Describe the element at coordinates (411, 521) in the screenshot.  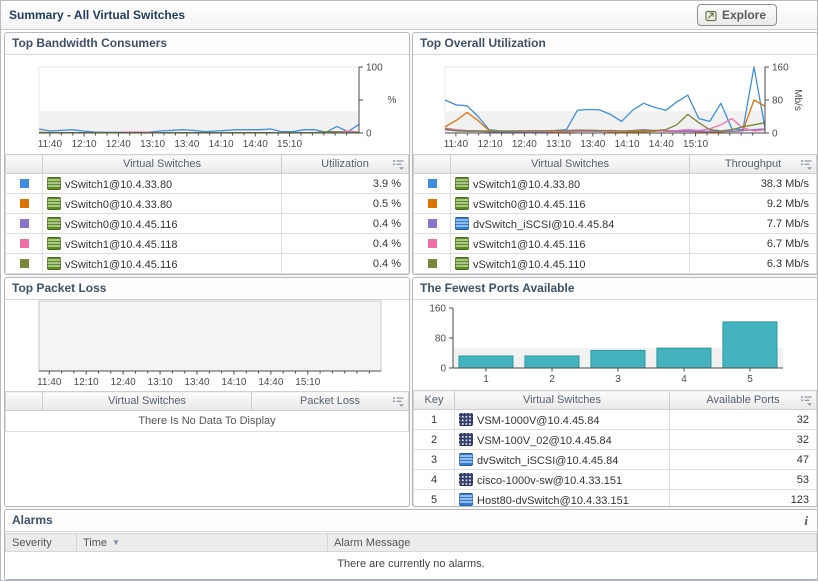
I see `panel-title-alarms: Alarms i` at that location.